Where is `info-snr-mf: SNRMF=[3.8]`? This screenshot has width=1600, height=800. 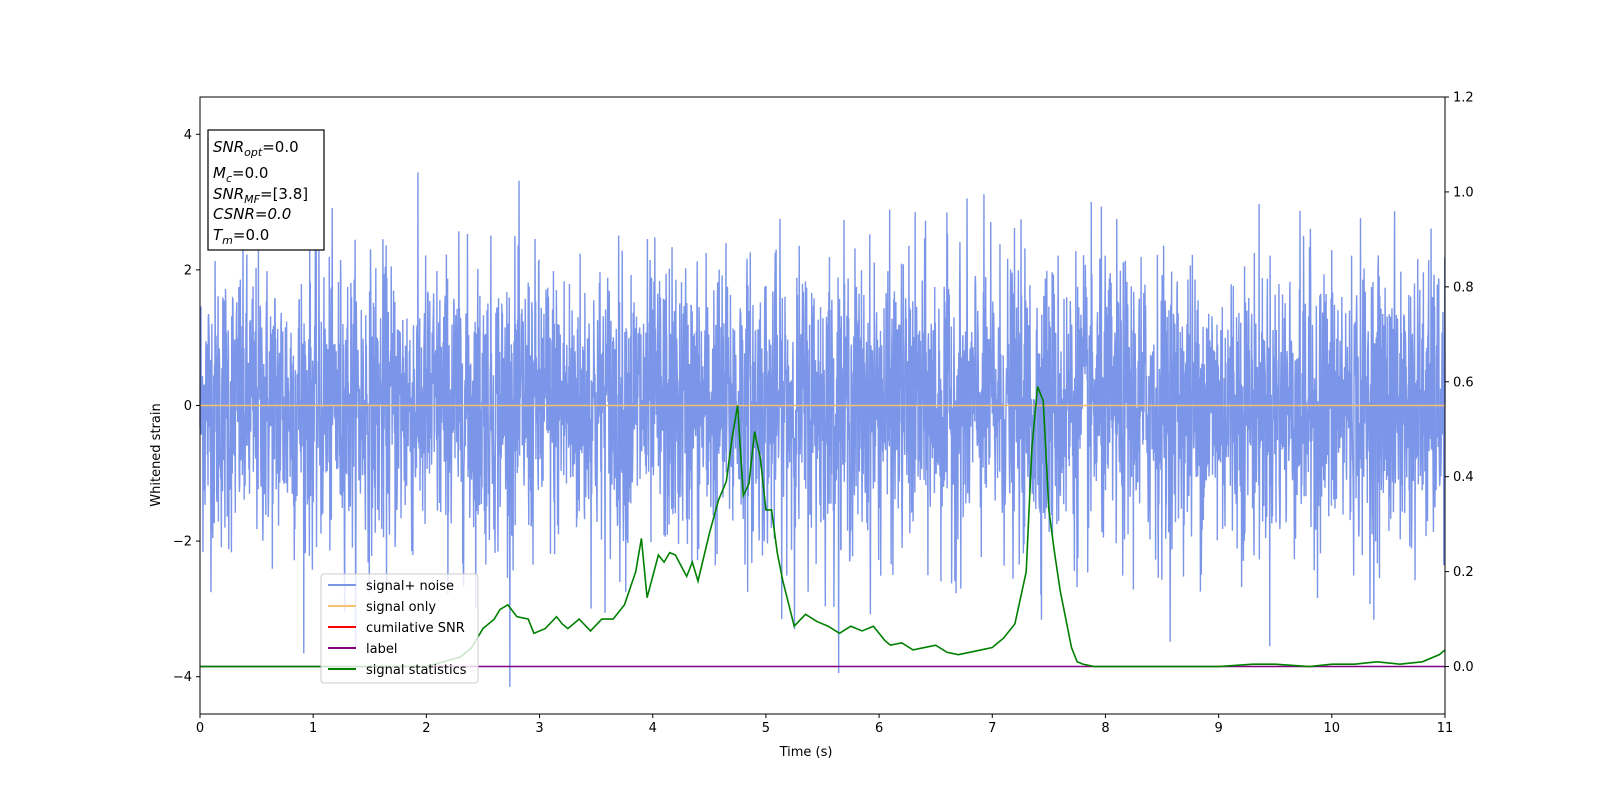 info-snr-mf: SNRMF=[3.8] is located at coordinates (260, 195).